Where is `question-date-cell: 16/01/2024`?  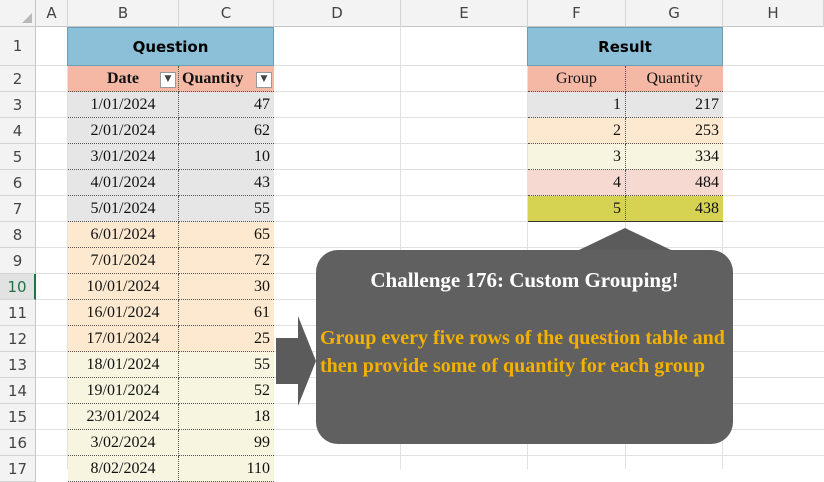
question-date-cell: 16/01/2024 is located at coordinates (123, 313).